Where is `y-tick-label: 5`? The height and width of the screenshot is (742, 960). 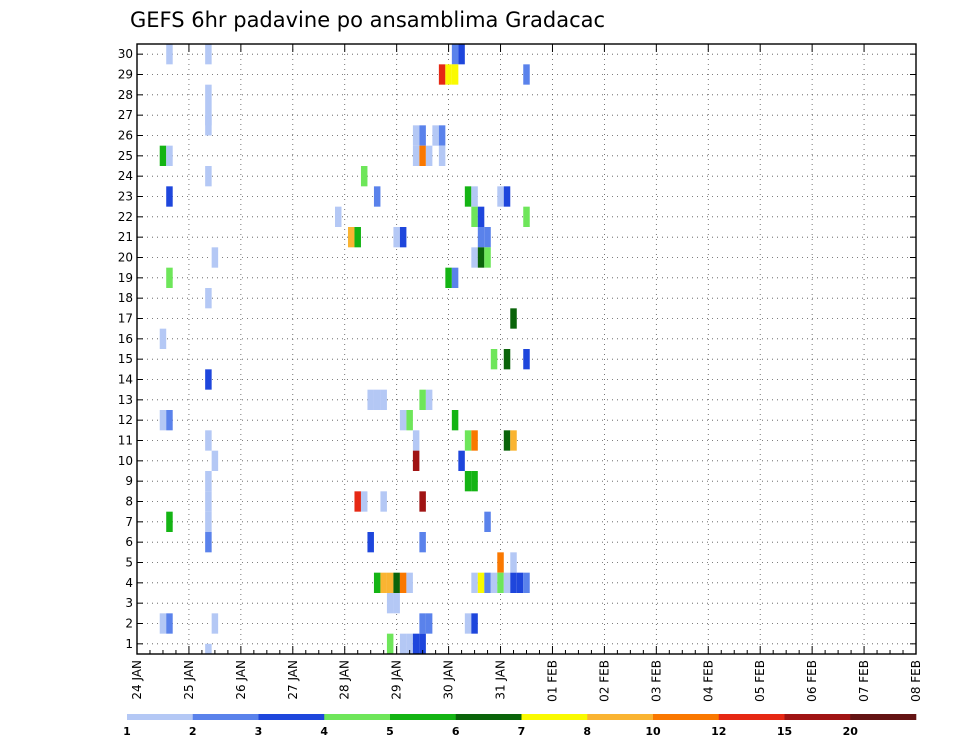 y-tick-label: 5 is located at coordinates (129, 563).